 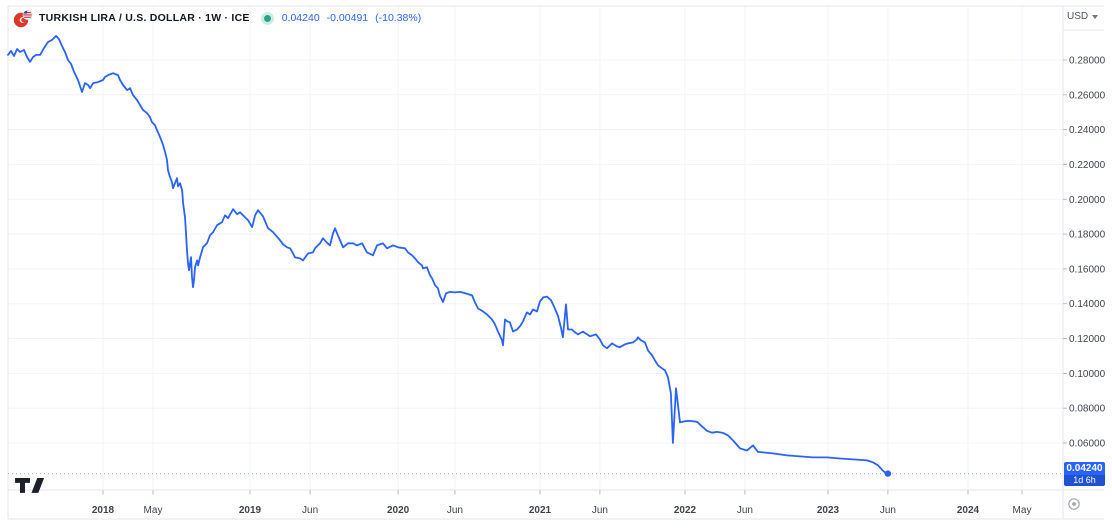 What do you see at coordinates (1087, 200) in the screenshot?
I see `price-tick-label: 0.20000` at bounding box center [1087, 200].